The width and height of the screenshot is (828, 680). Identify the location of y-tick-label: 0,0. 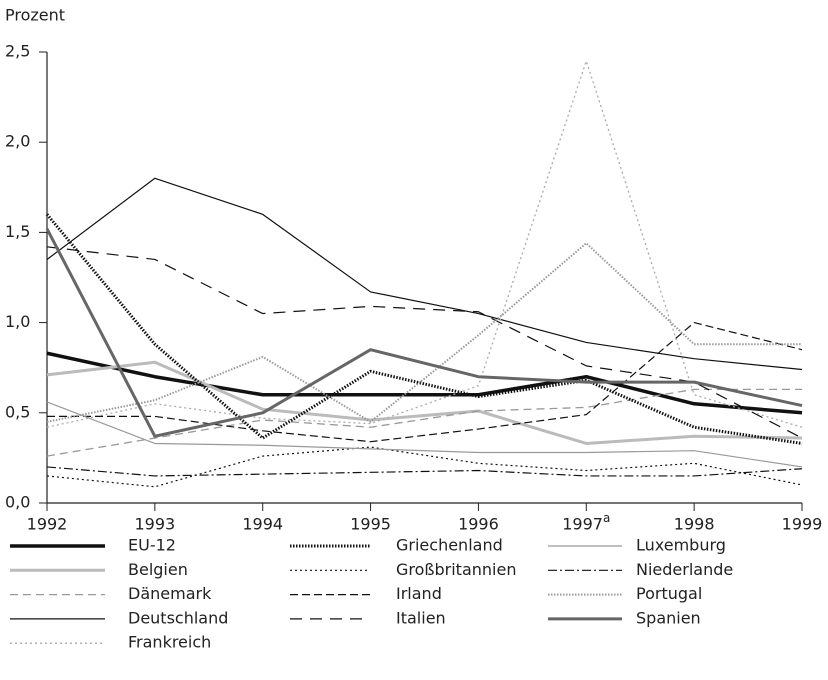
(17, 502).